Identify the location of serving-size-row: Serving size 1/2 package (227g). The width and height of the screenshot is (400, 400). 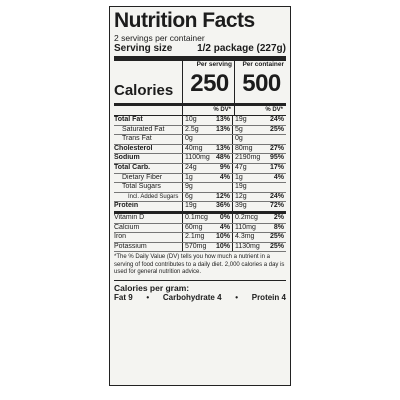
(200, 52).